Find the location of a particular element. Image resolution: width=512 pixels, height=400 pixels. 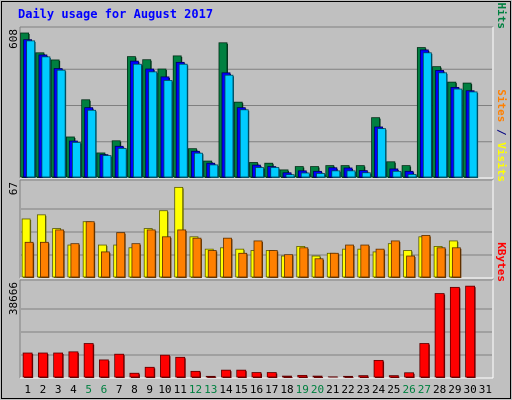

axis-legend-part: / is located at coordinates (501, 1).